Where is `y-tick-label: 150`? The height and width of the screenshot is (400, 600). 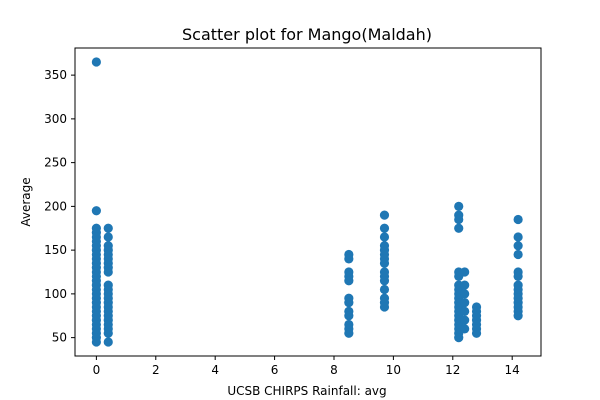
y-tick-label: 150 is located at coordinates (55, 250).